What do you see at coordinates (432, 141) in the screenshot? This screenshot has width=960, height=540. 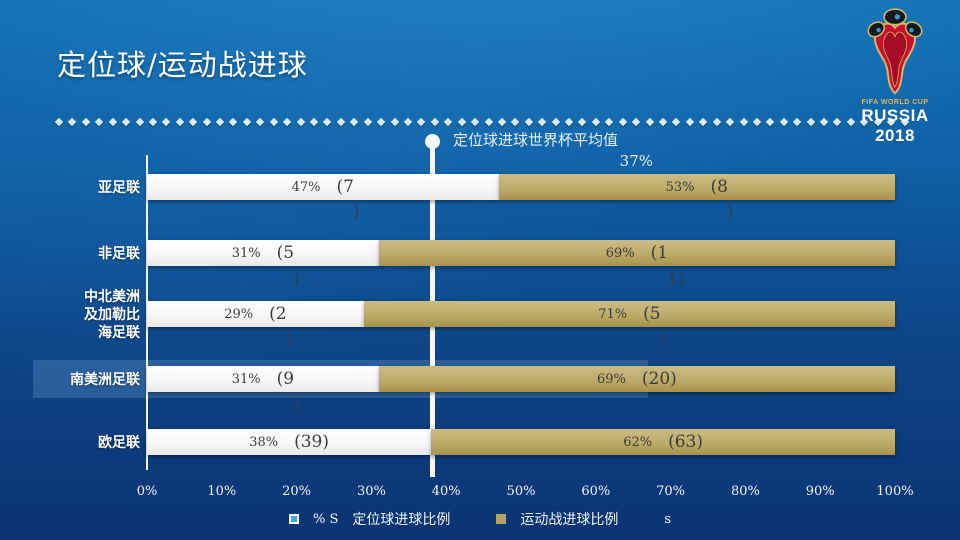 I see `average-line-marker-dot` at bounding box center [432, 141].